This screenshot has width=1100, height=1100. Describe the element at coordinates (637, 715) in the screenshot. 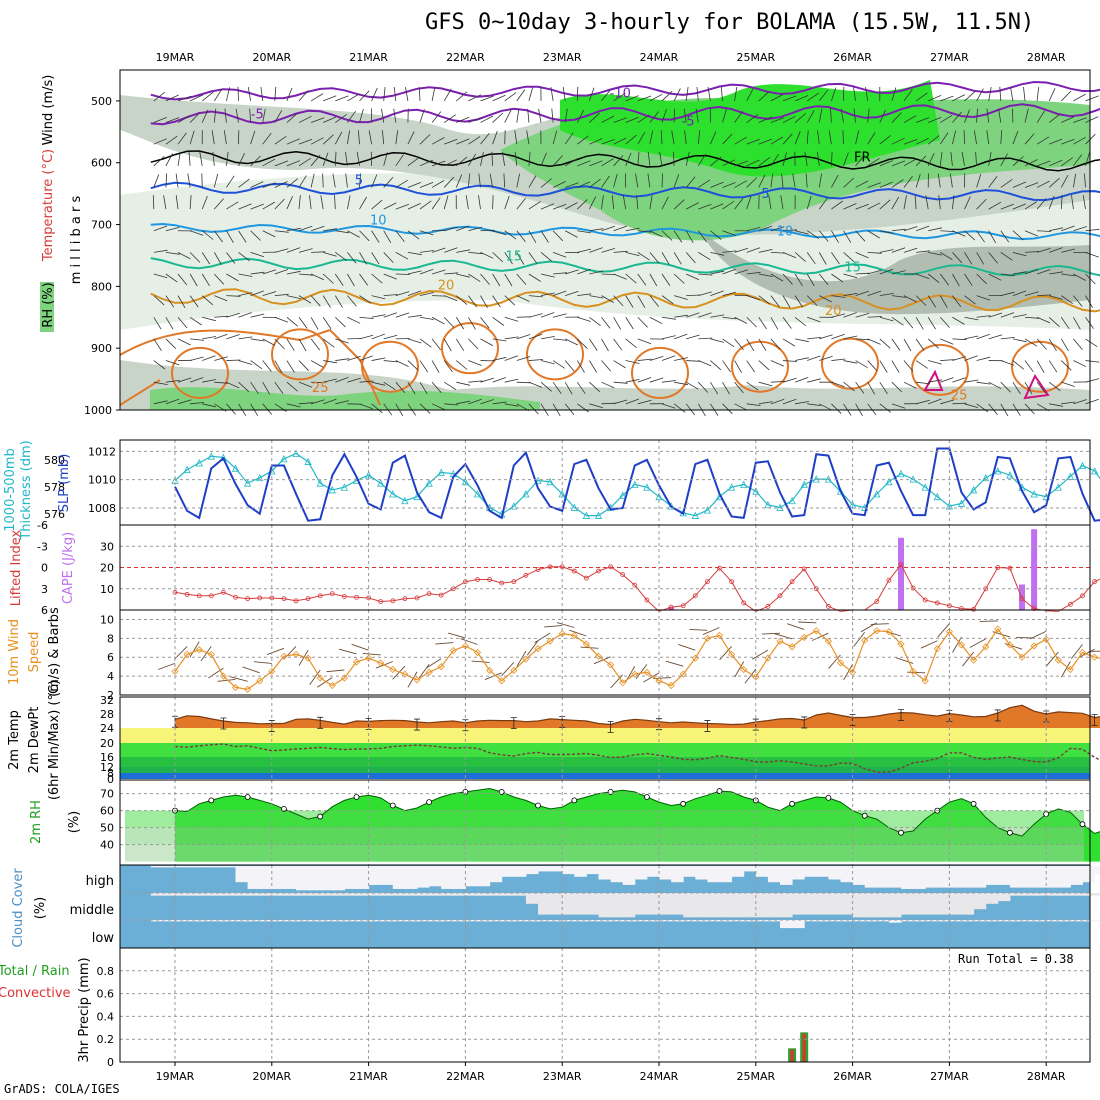

I see `temperature-line` at that location.